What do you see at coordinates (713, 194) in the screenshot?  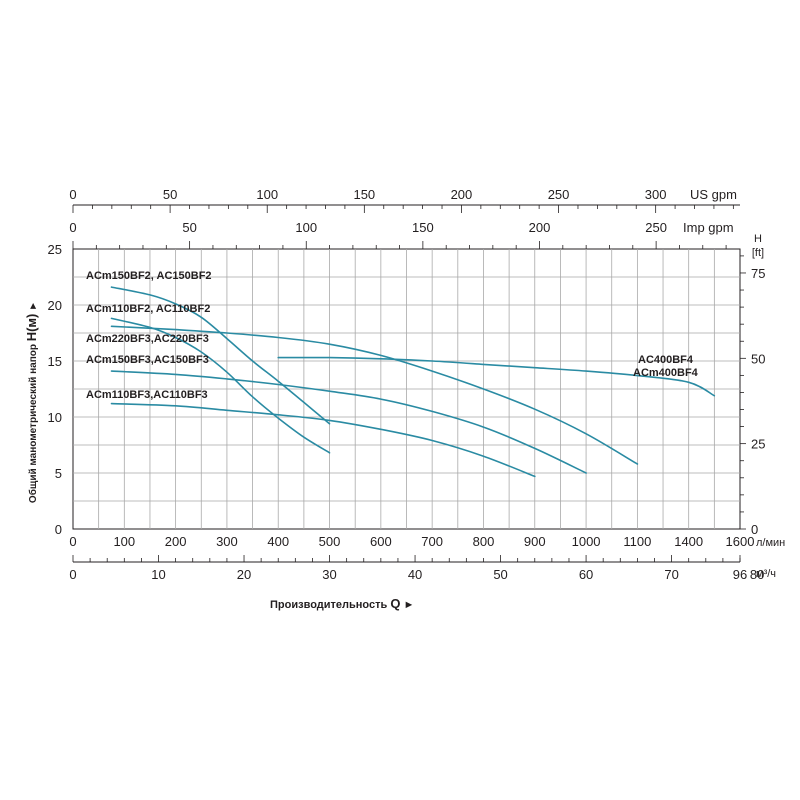 I see `us-gpm-unit: US gpm` at bounding box center [713, 194].